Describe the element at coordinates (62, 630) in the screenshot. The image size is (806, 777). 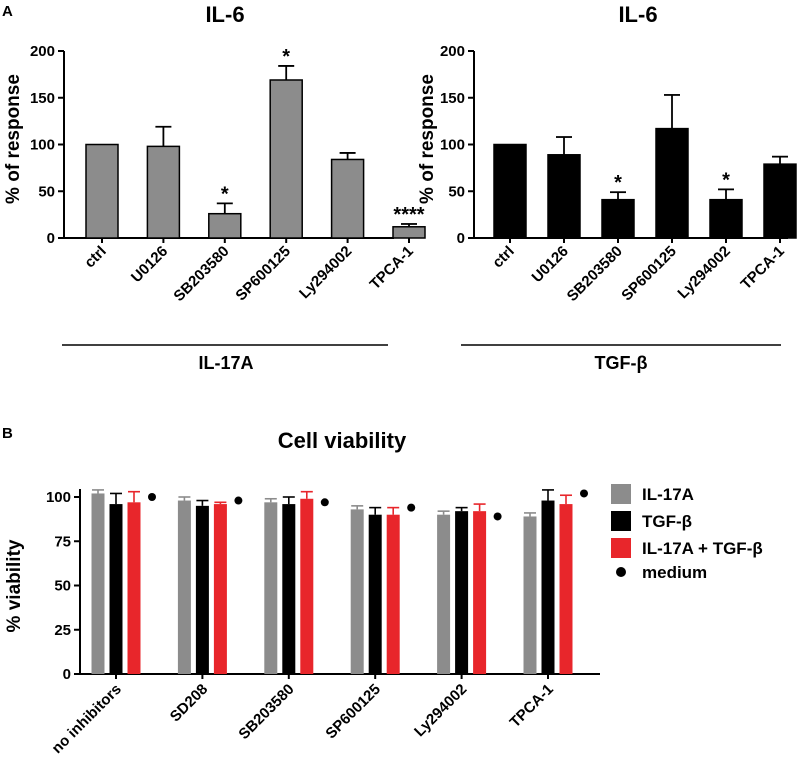
I see `chart-c-ytick-label: 25` at that location.